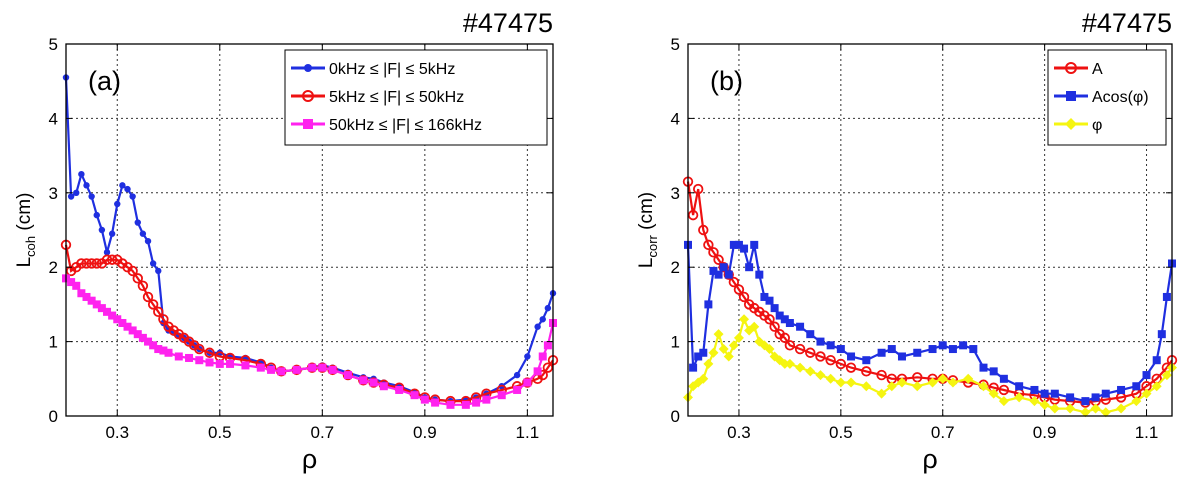 The image size is (1200, 480). Describe the element at coordinates (117, 432) in the screenshot. I see `x-tick-label: 0.3` at that location.